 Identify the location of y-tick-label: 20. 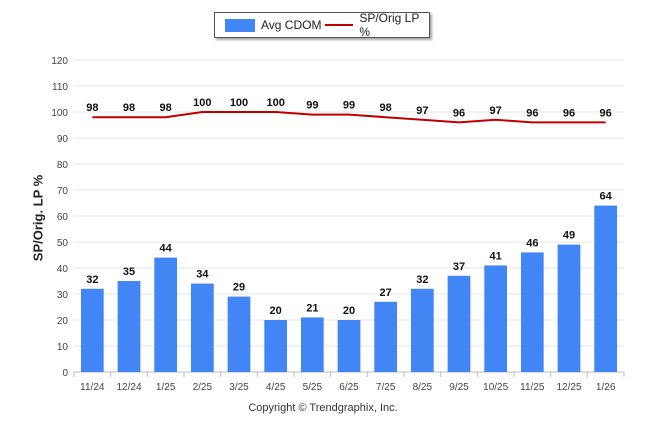
(63, 321).